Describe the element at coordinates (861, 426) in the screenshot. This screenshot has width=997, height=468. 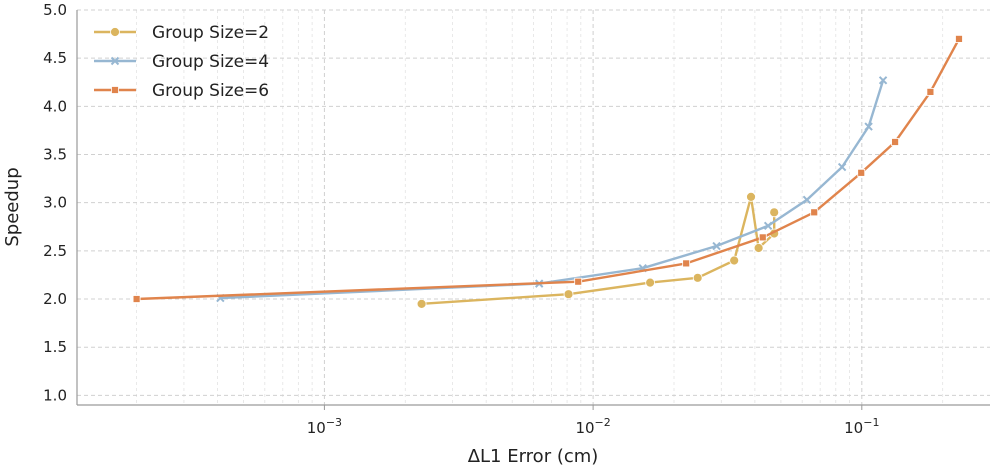
I see `x-tick-label: 10⁻¹` at that location.